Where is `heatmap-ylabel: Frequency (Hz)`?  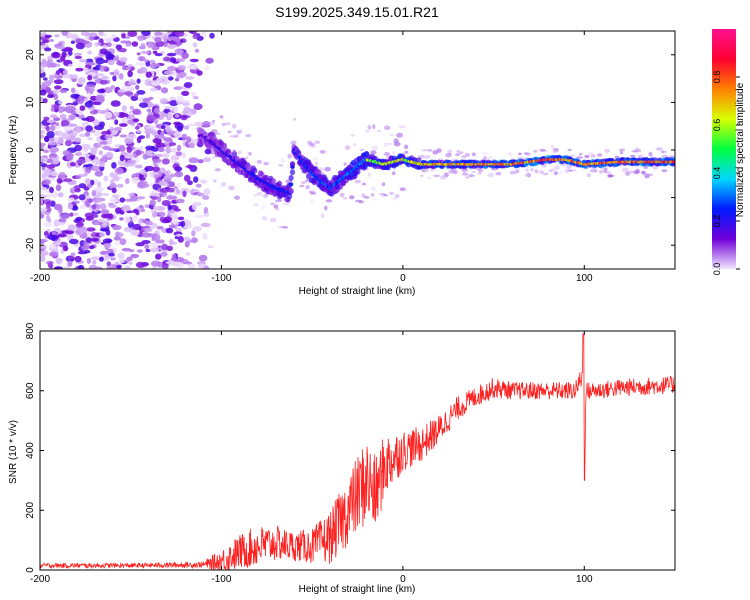 heatmap-ylabel: Frequency (Hz) is located at coordinates (13, 150).